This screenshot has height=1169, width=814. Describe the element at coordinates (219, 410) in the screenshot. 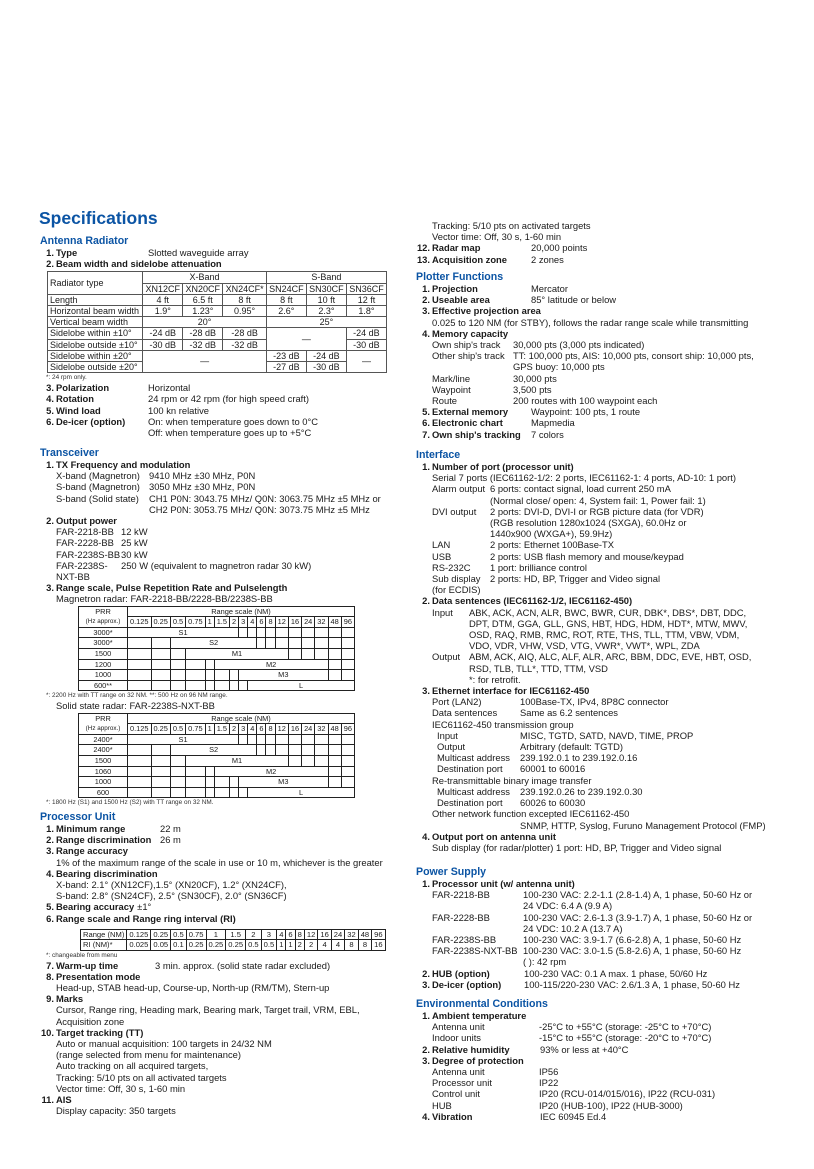

I see `spec-item-header: 5. Wind load 100 kn relative` at that location.